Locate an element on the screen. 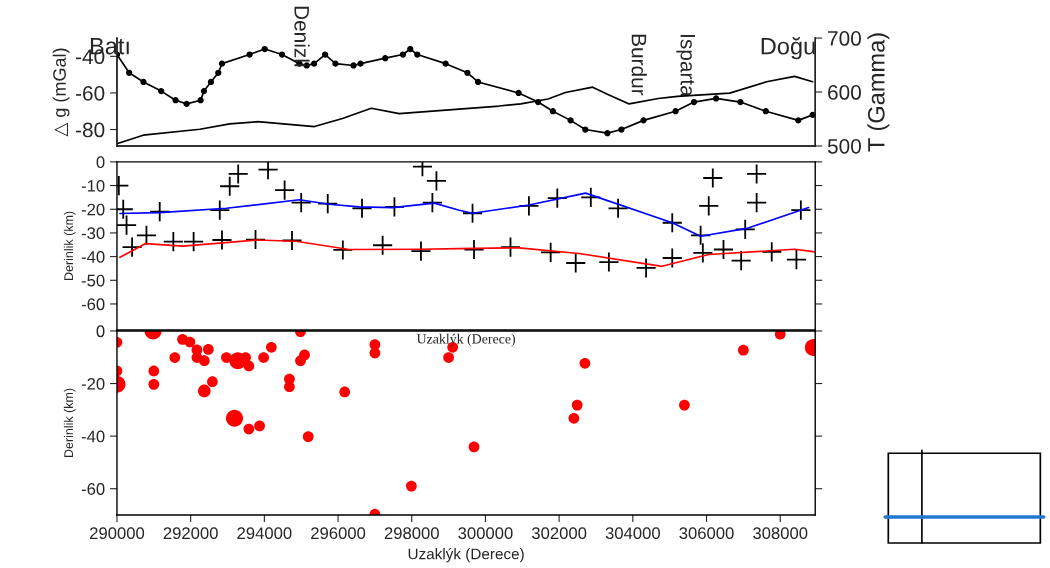 This screenshot has width=1050, height=568. x-tick-label: 300000 is located at coordinates (485, 533).